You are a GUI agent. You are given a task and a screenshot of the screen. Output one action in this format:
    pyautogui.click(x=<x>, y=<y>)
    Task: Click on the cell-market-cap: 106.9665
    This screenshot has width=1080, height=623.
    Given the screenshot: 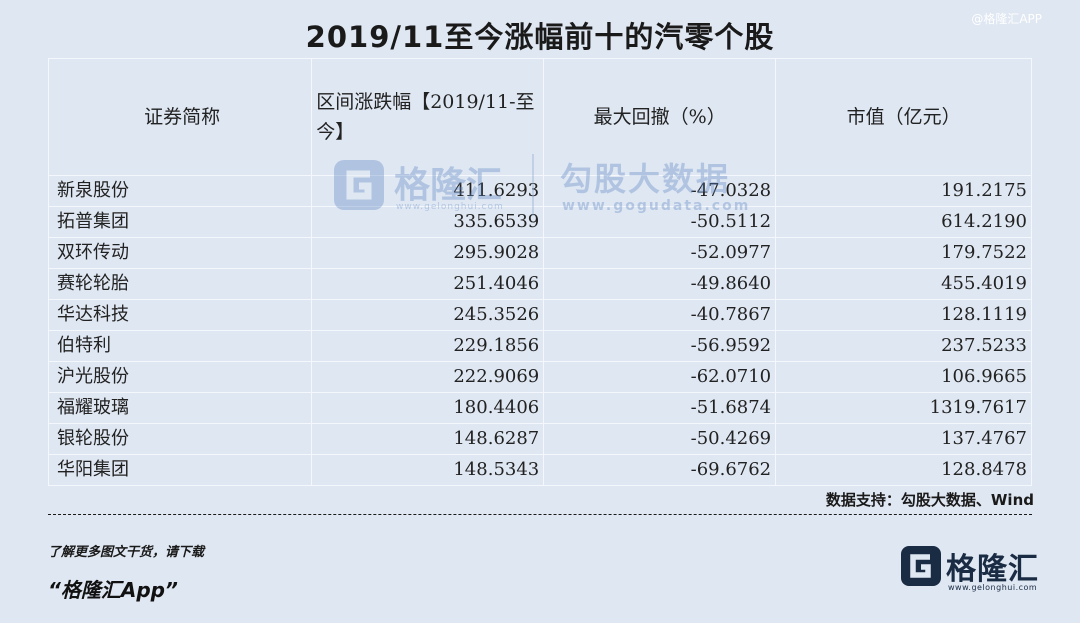 What is the action you would take?
    pyautogui.click(x=903, y=377)
    